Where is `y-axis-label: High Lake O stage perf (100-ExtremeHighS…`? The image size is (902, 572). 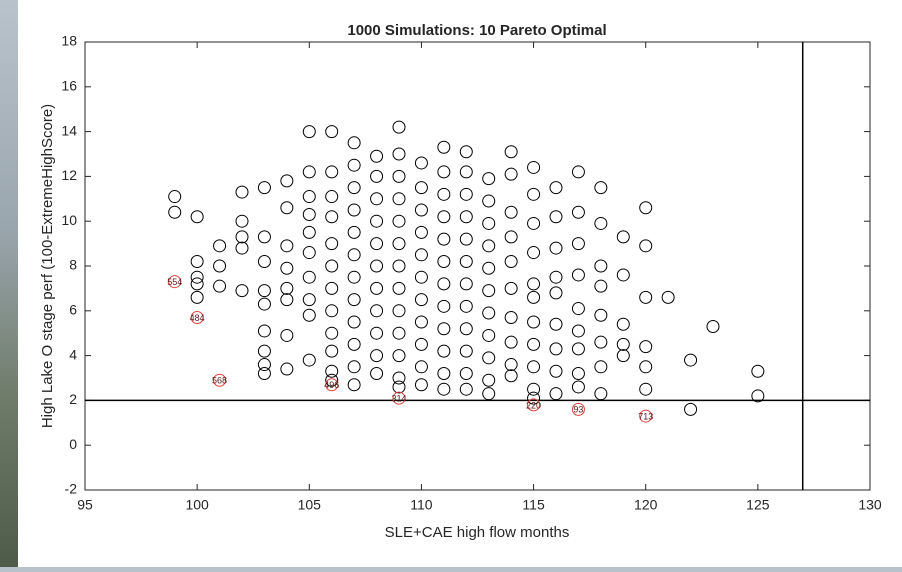
y-axis-label: High Lake O stage perf (100-ExtremeHighS… is located at coordinates (47, 266).